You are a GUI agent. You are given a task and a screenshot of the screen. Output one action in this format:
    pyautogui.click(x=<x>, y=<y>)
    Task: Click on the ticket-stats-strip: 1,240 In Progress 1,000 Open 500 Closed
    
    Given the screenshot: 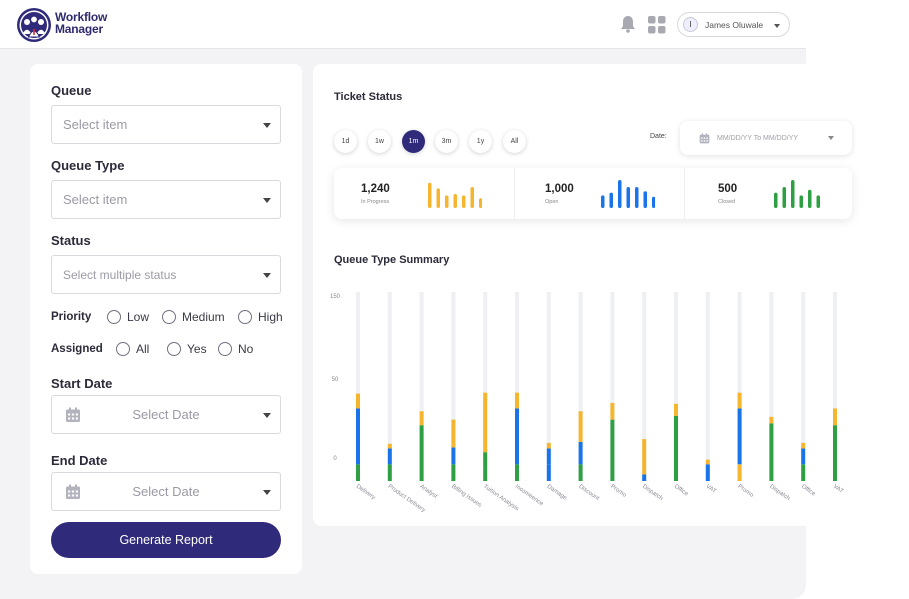 What is the action you would take?
    pyautogui.click(x=593, y=193)
    